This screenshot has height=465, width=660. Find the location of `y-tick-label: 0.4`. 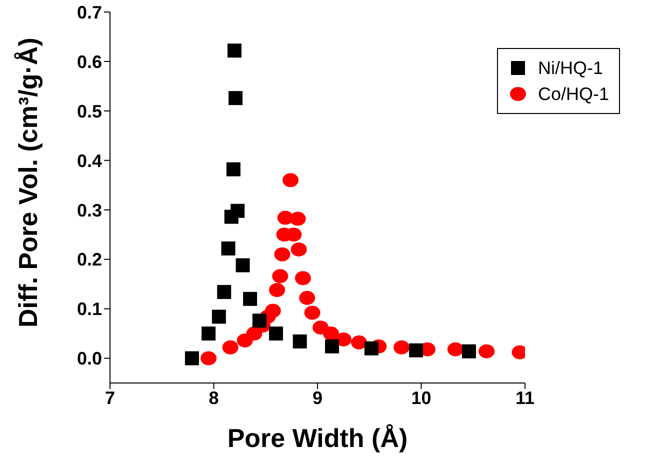

y-tick-label: 0.4 is located at coordinates (89, 160).